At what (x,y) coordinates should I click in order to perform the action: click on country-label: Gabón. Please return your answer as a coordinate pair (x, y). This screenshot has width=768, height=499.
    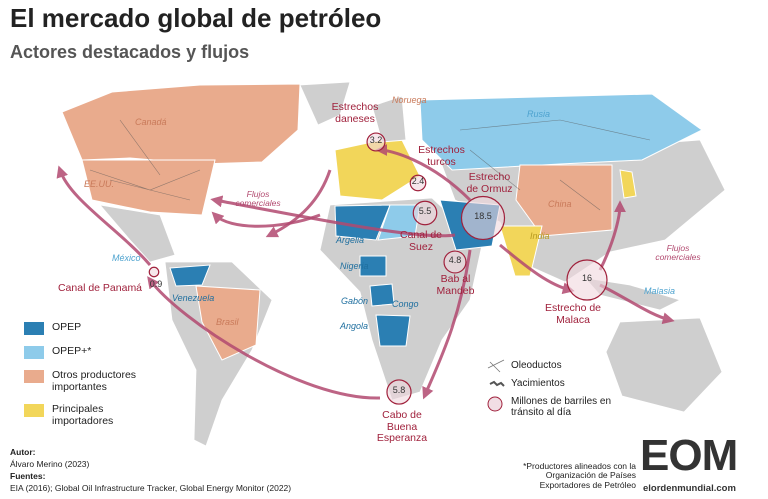
    Looking at the image, I should click on (355, 301).